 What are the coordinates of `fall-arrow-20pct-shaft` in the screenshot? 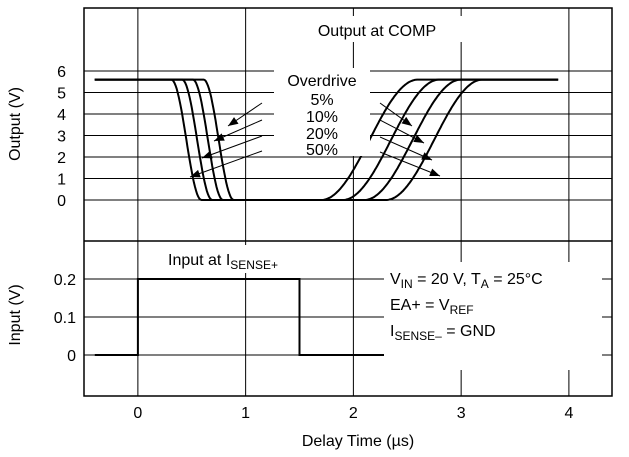 It's located at (232, 147).